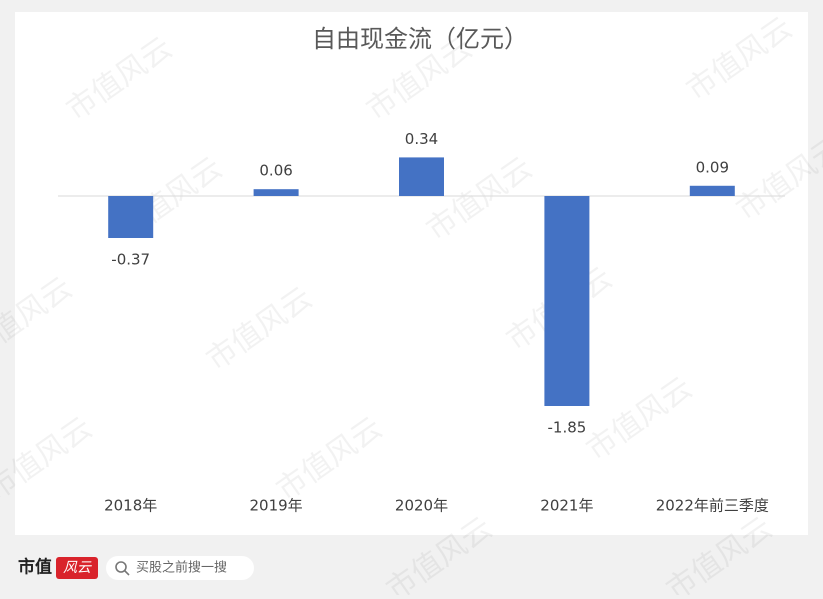 This screenshot has height=599, width=823. I want to click on data-label: -0.37, so click(130, 260).